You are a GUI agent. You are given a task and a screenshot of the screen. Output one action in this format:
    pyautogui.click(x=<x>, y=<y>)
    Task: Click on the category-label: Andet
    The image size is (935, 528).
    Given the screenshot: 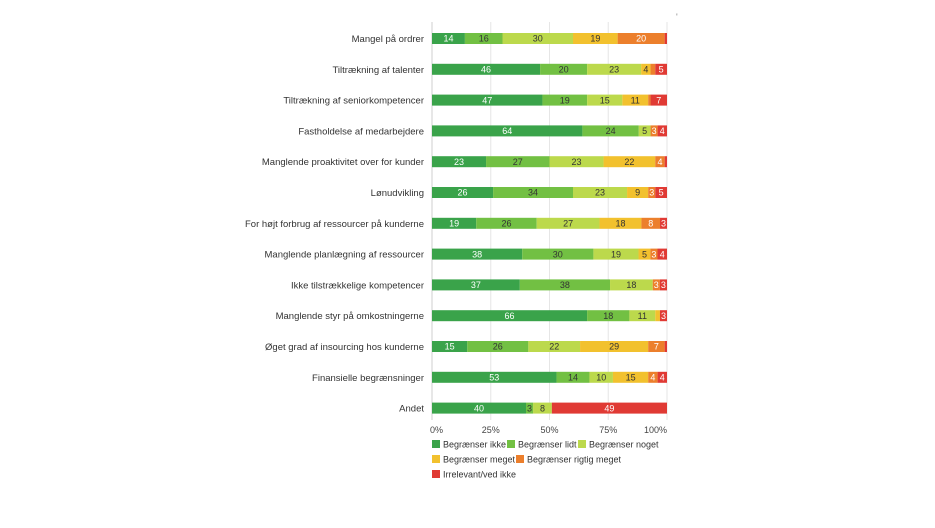 What is the action you would take?
    pyautogui.click(x=411, y=409)
    